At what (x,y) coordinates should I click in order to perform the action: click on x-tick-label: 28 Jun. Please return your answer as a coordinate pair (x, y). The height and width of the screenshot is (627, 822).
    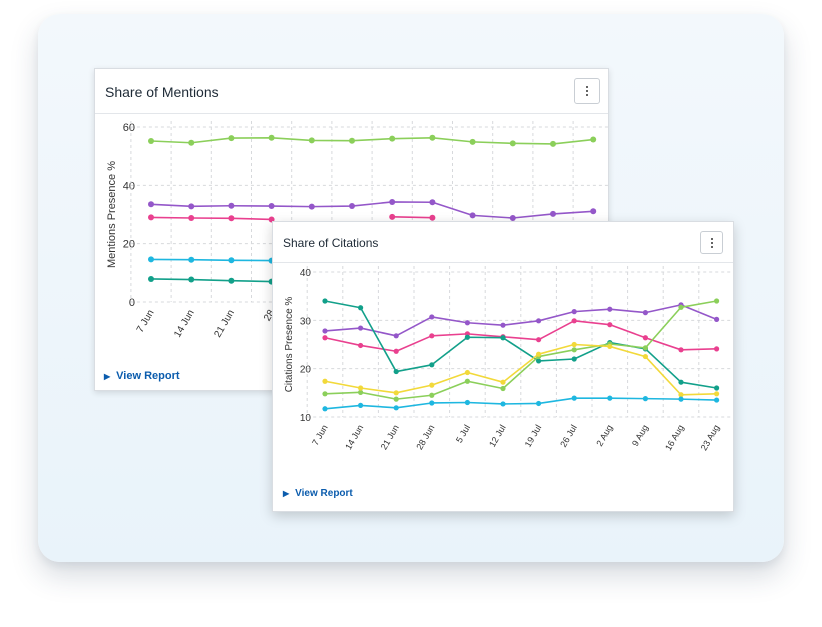
    Looking at the image, I should click on (425, 437).